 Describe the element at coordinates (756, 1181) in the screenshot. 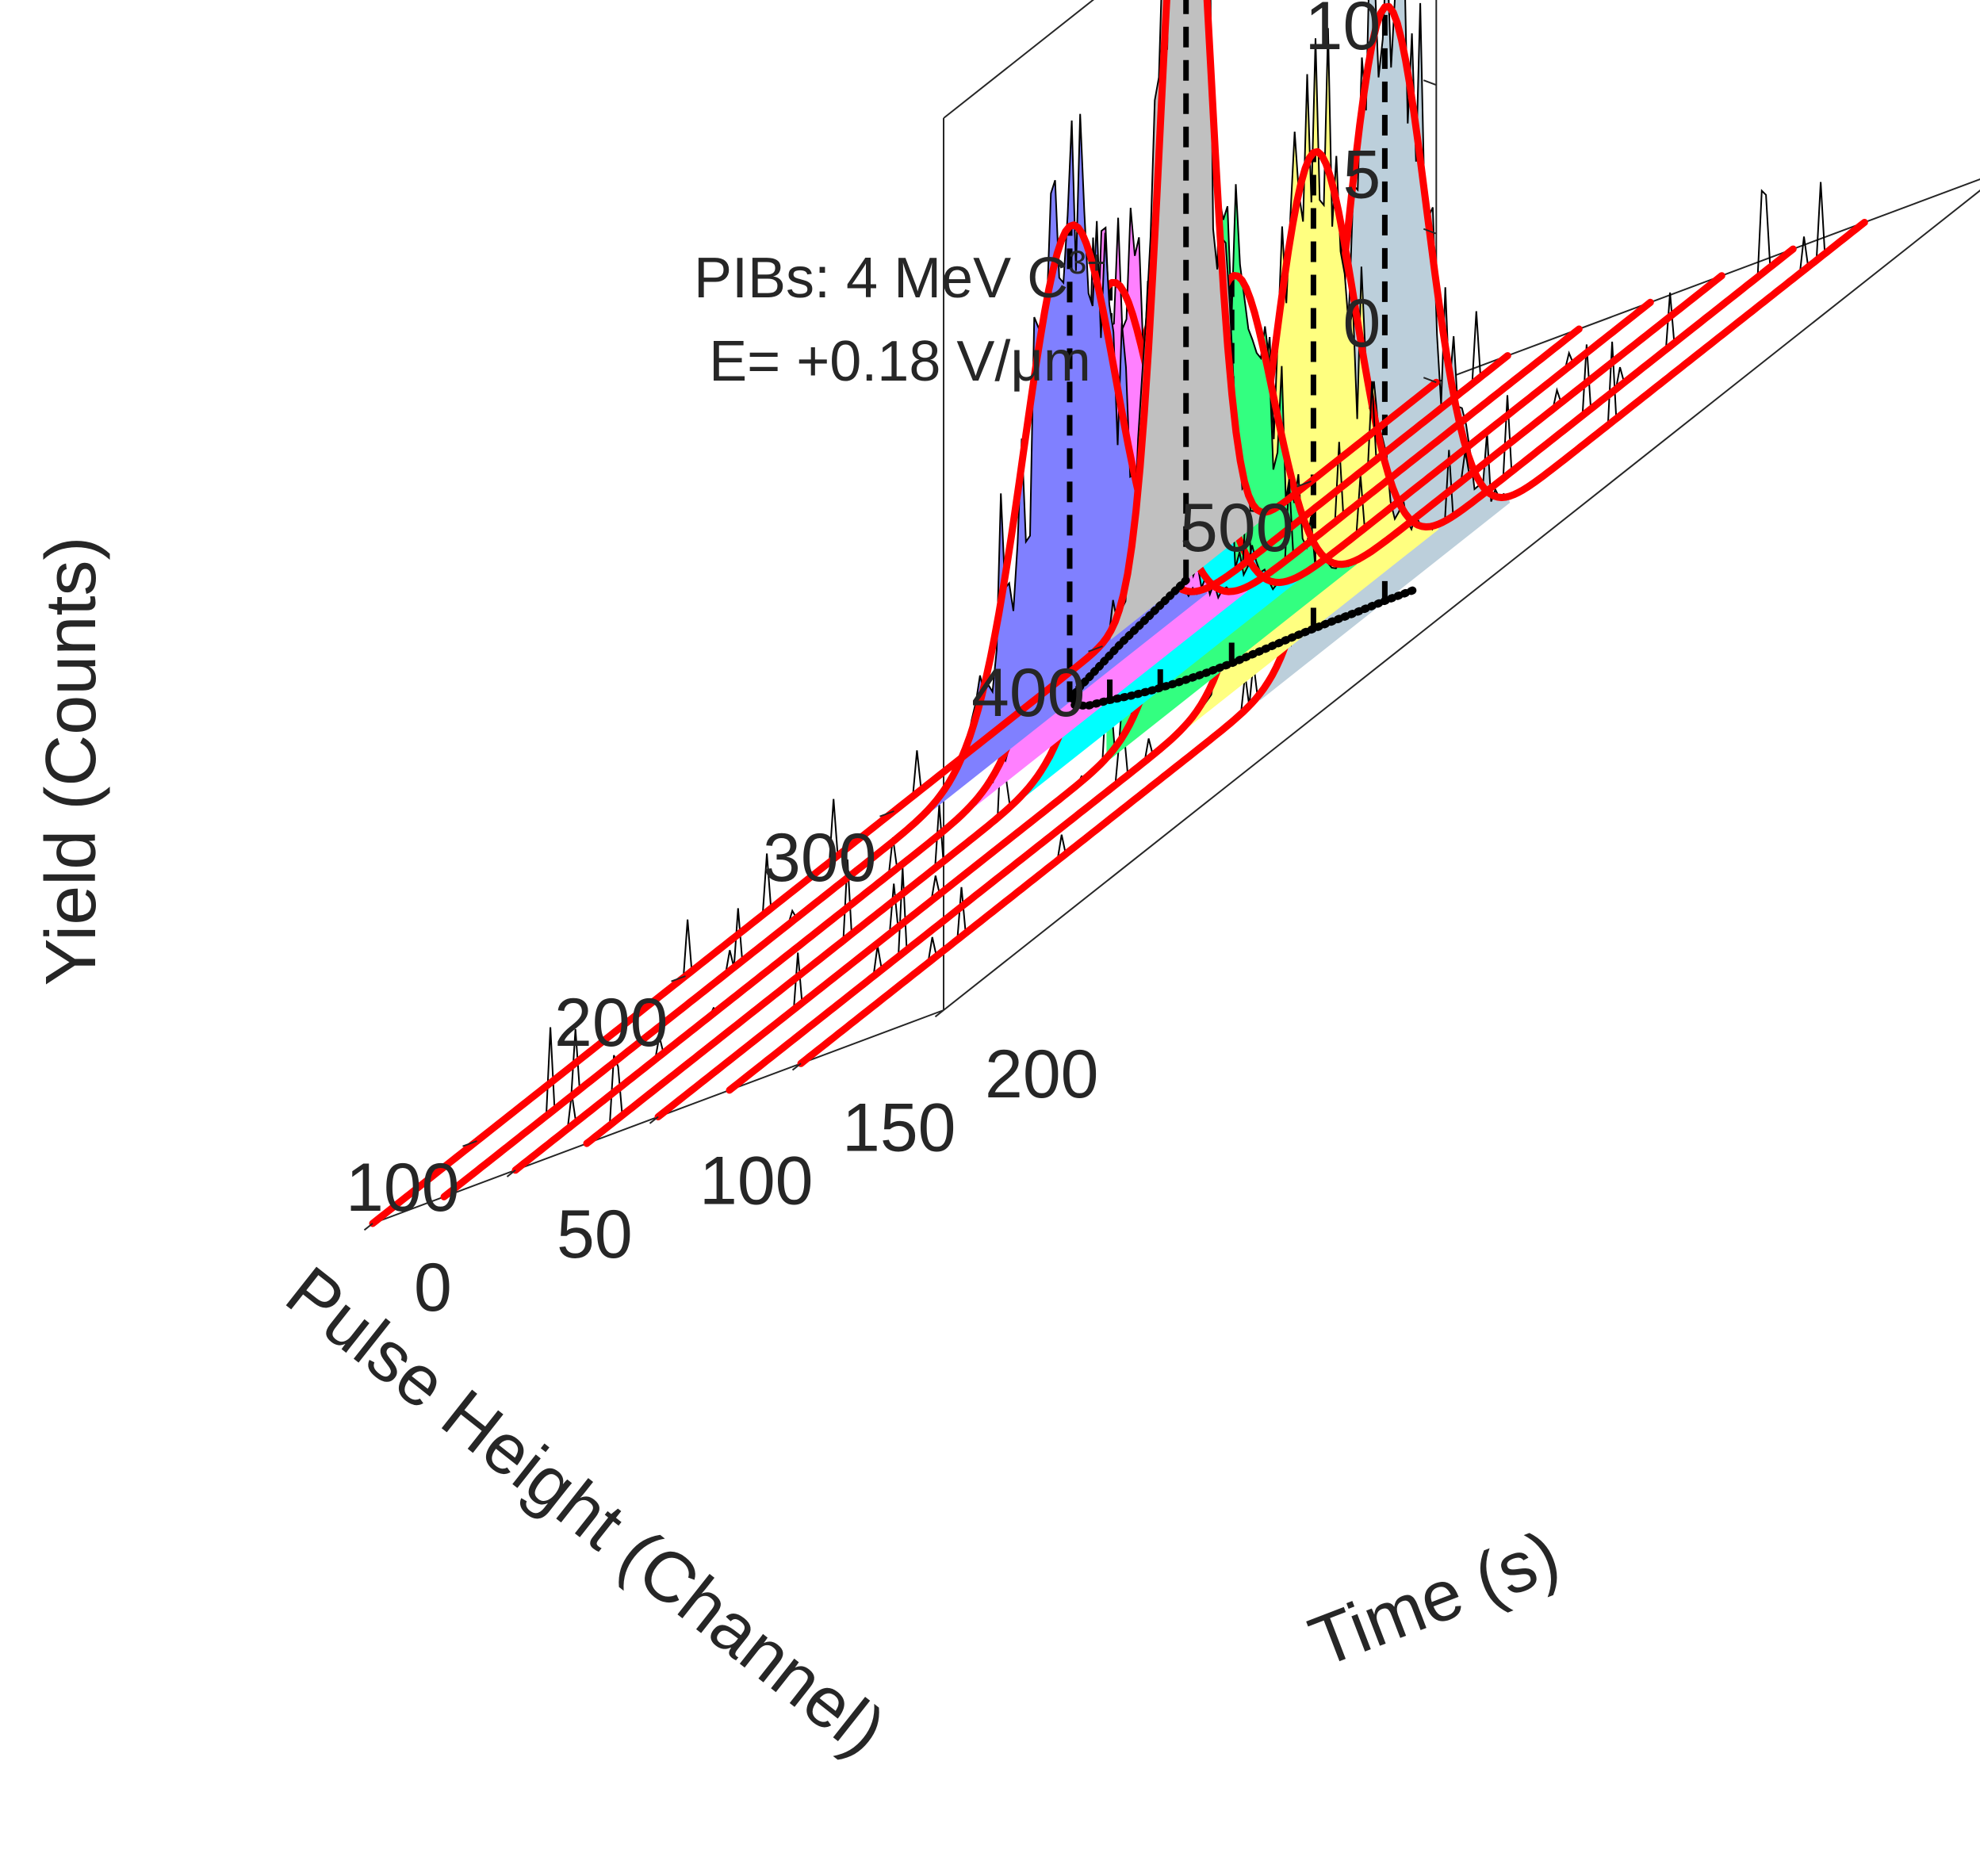

I see `y-tick-label-100: 100` at that location.